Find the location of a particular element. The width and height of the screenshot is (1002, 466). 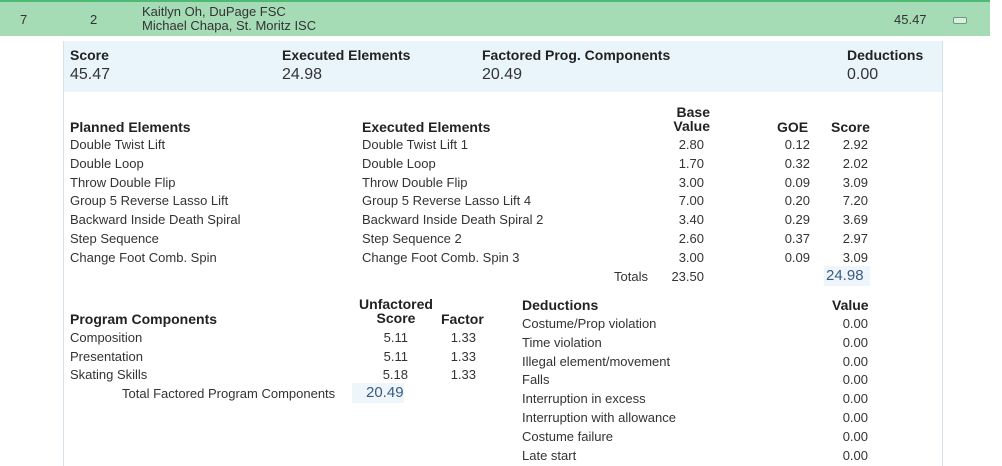

element-base-value: 2.60 is located at coordinates (691, 238).